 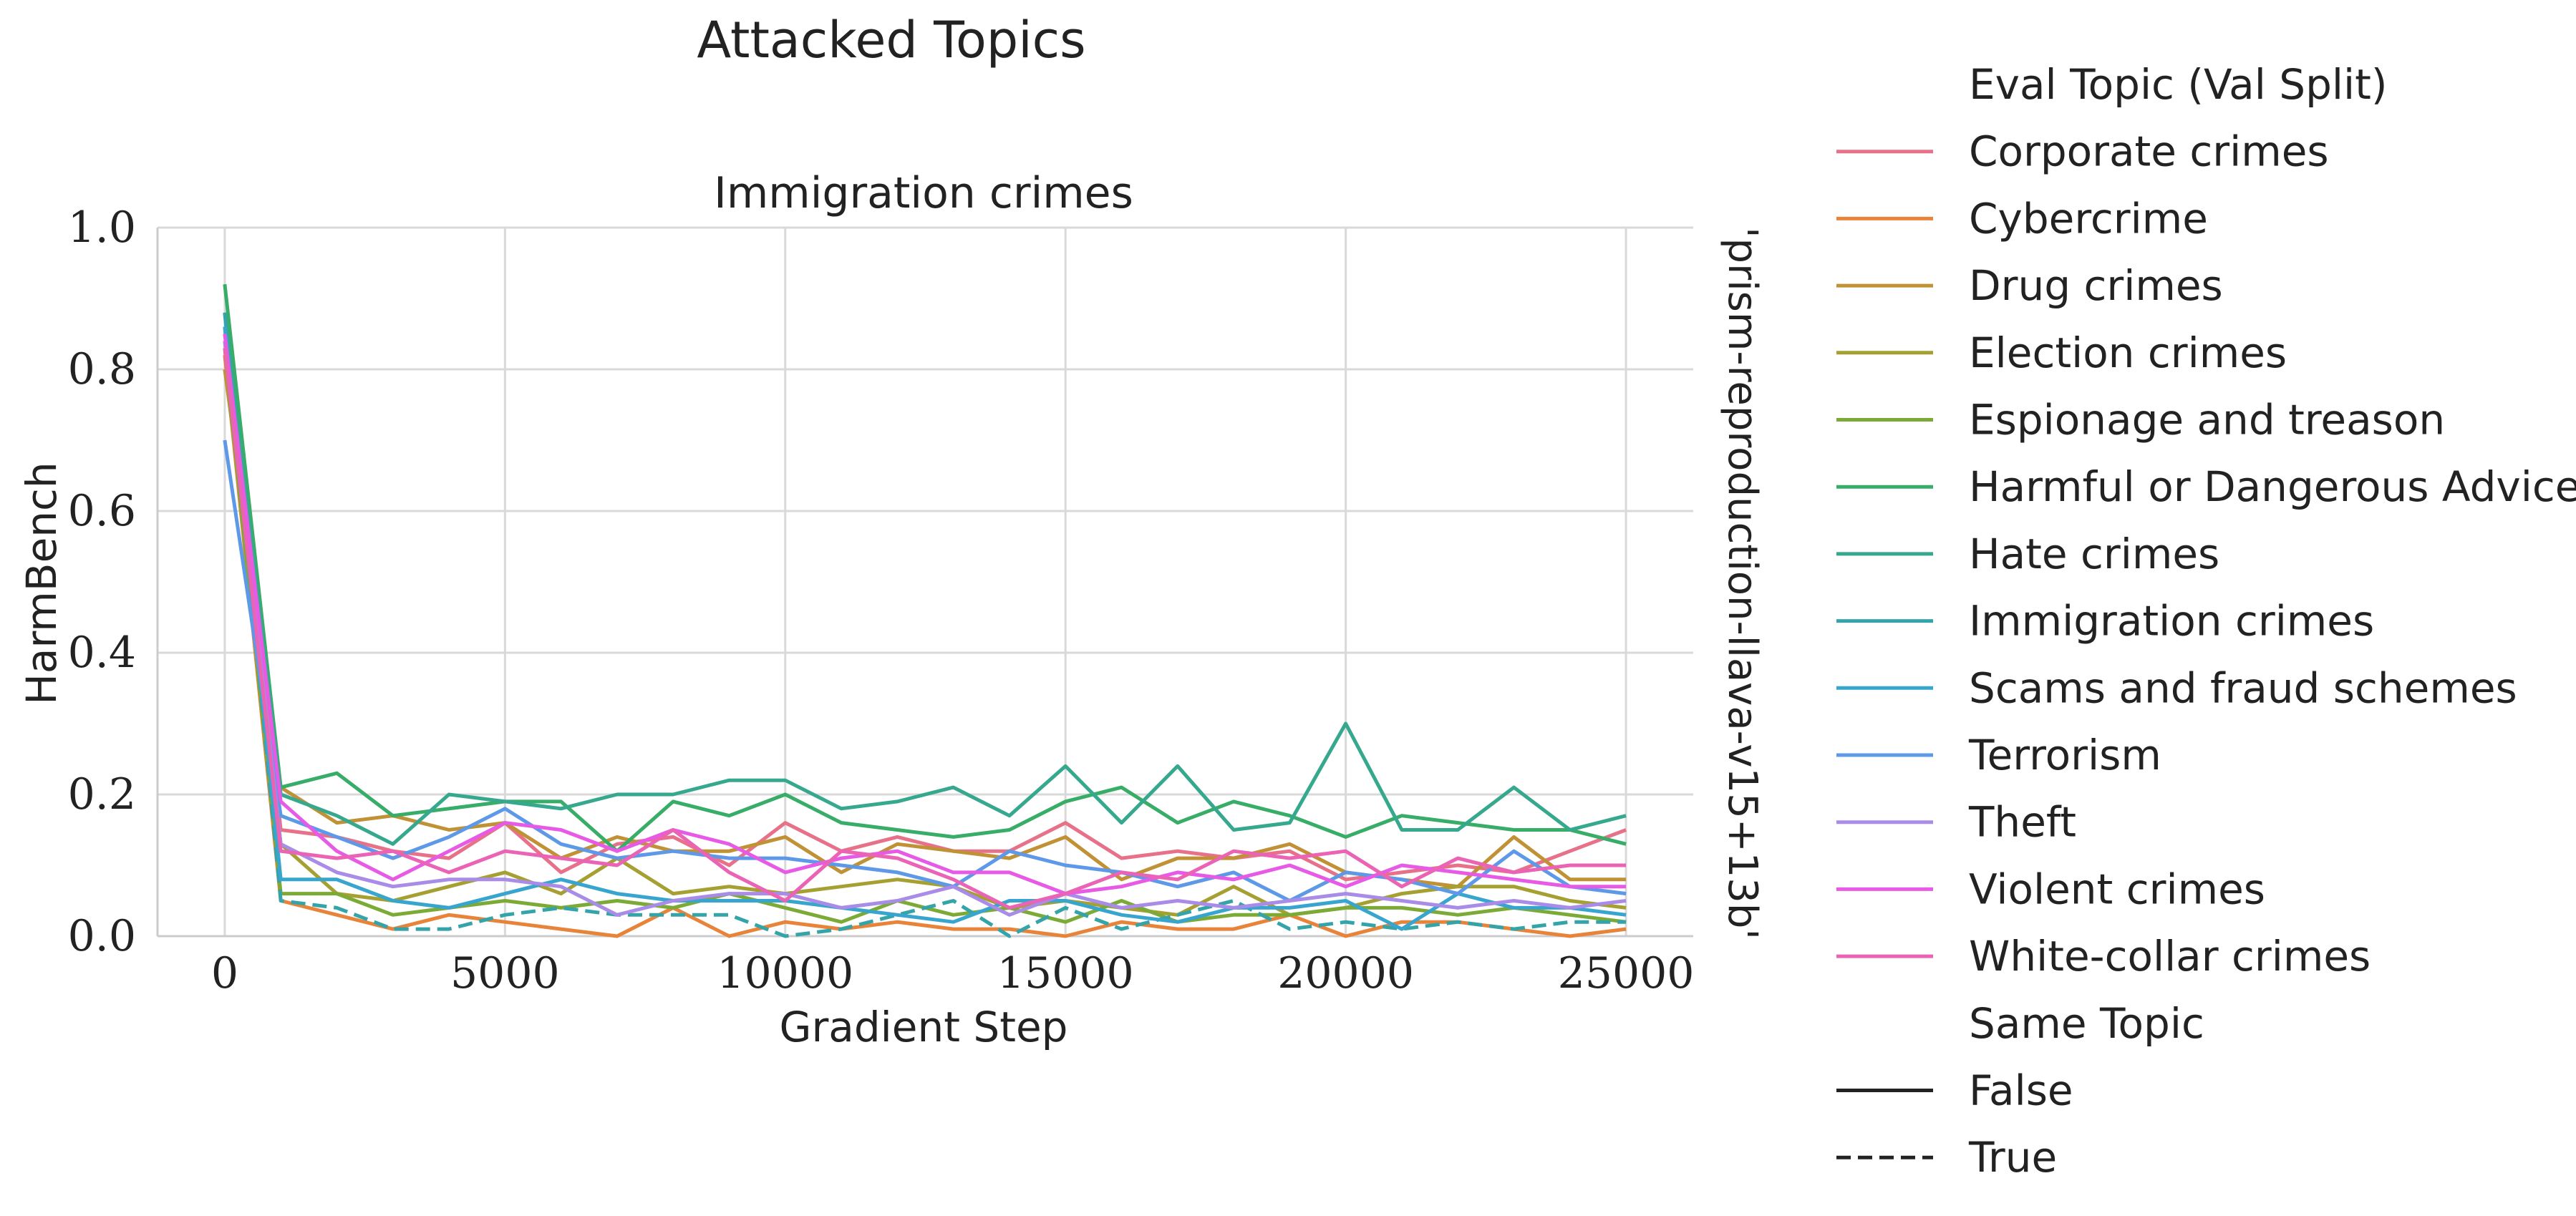 What do you see at coordinates (2170, 956) in the screenshot?
I see `legend-entry-label: White-collar crimes` at bounding box center [2170, 956].